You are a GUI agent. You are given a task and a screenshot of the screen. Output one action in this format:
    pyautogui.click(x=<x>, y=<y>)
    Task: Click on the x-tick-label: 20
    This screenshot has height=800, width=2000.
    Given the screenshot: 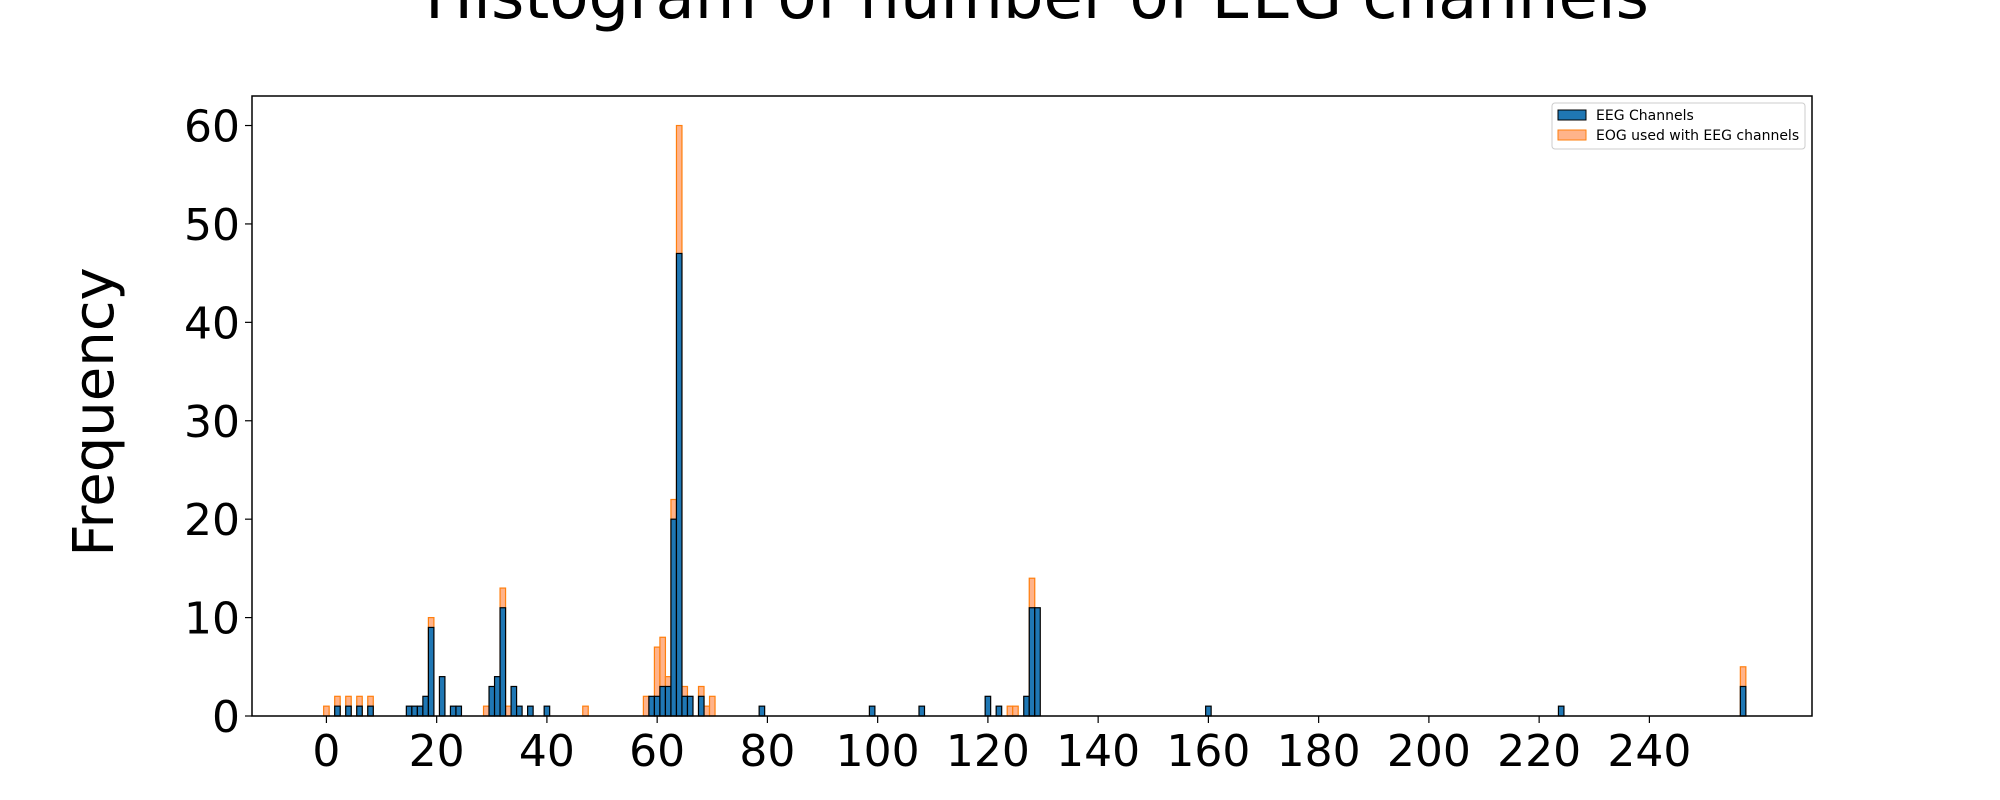 What is the action you would take?
    pyautogui.click(x=437, y=751)
    